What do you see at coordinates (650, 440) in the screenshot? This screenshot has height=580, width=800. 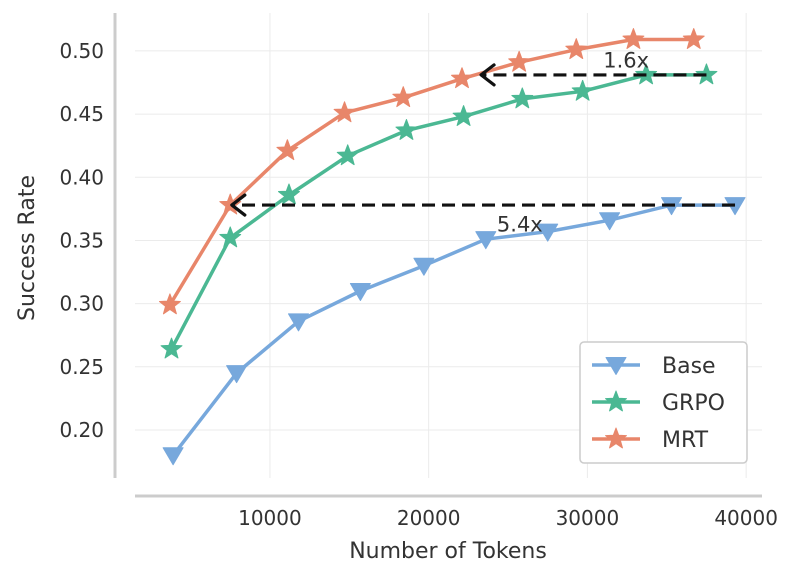 I see `legend-item-mrt: MRT` at bounding box center [650, 440].